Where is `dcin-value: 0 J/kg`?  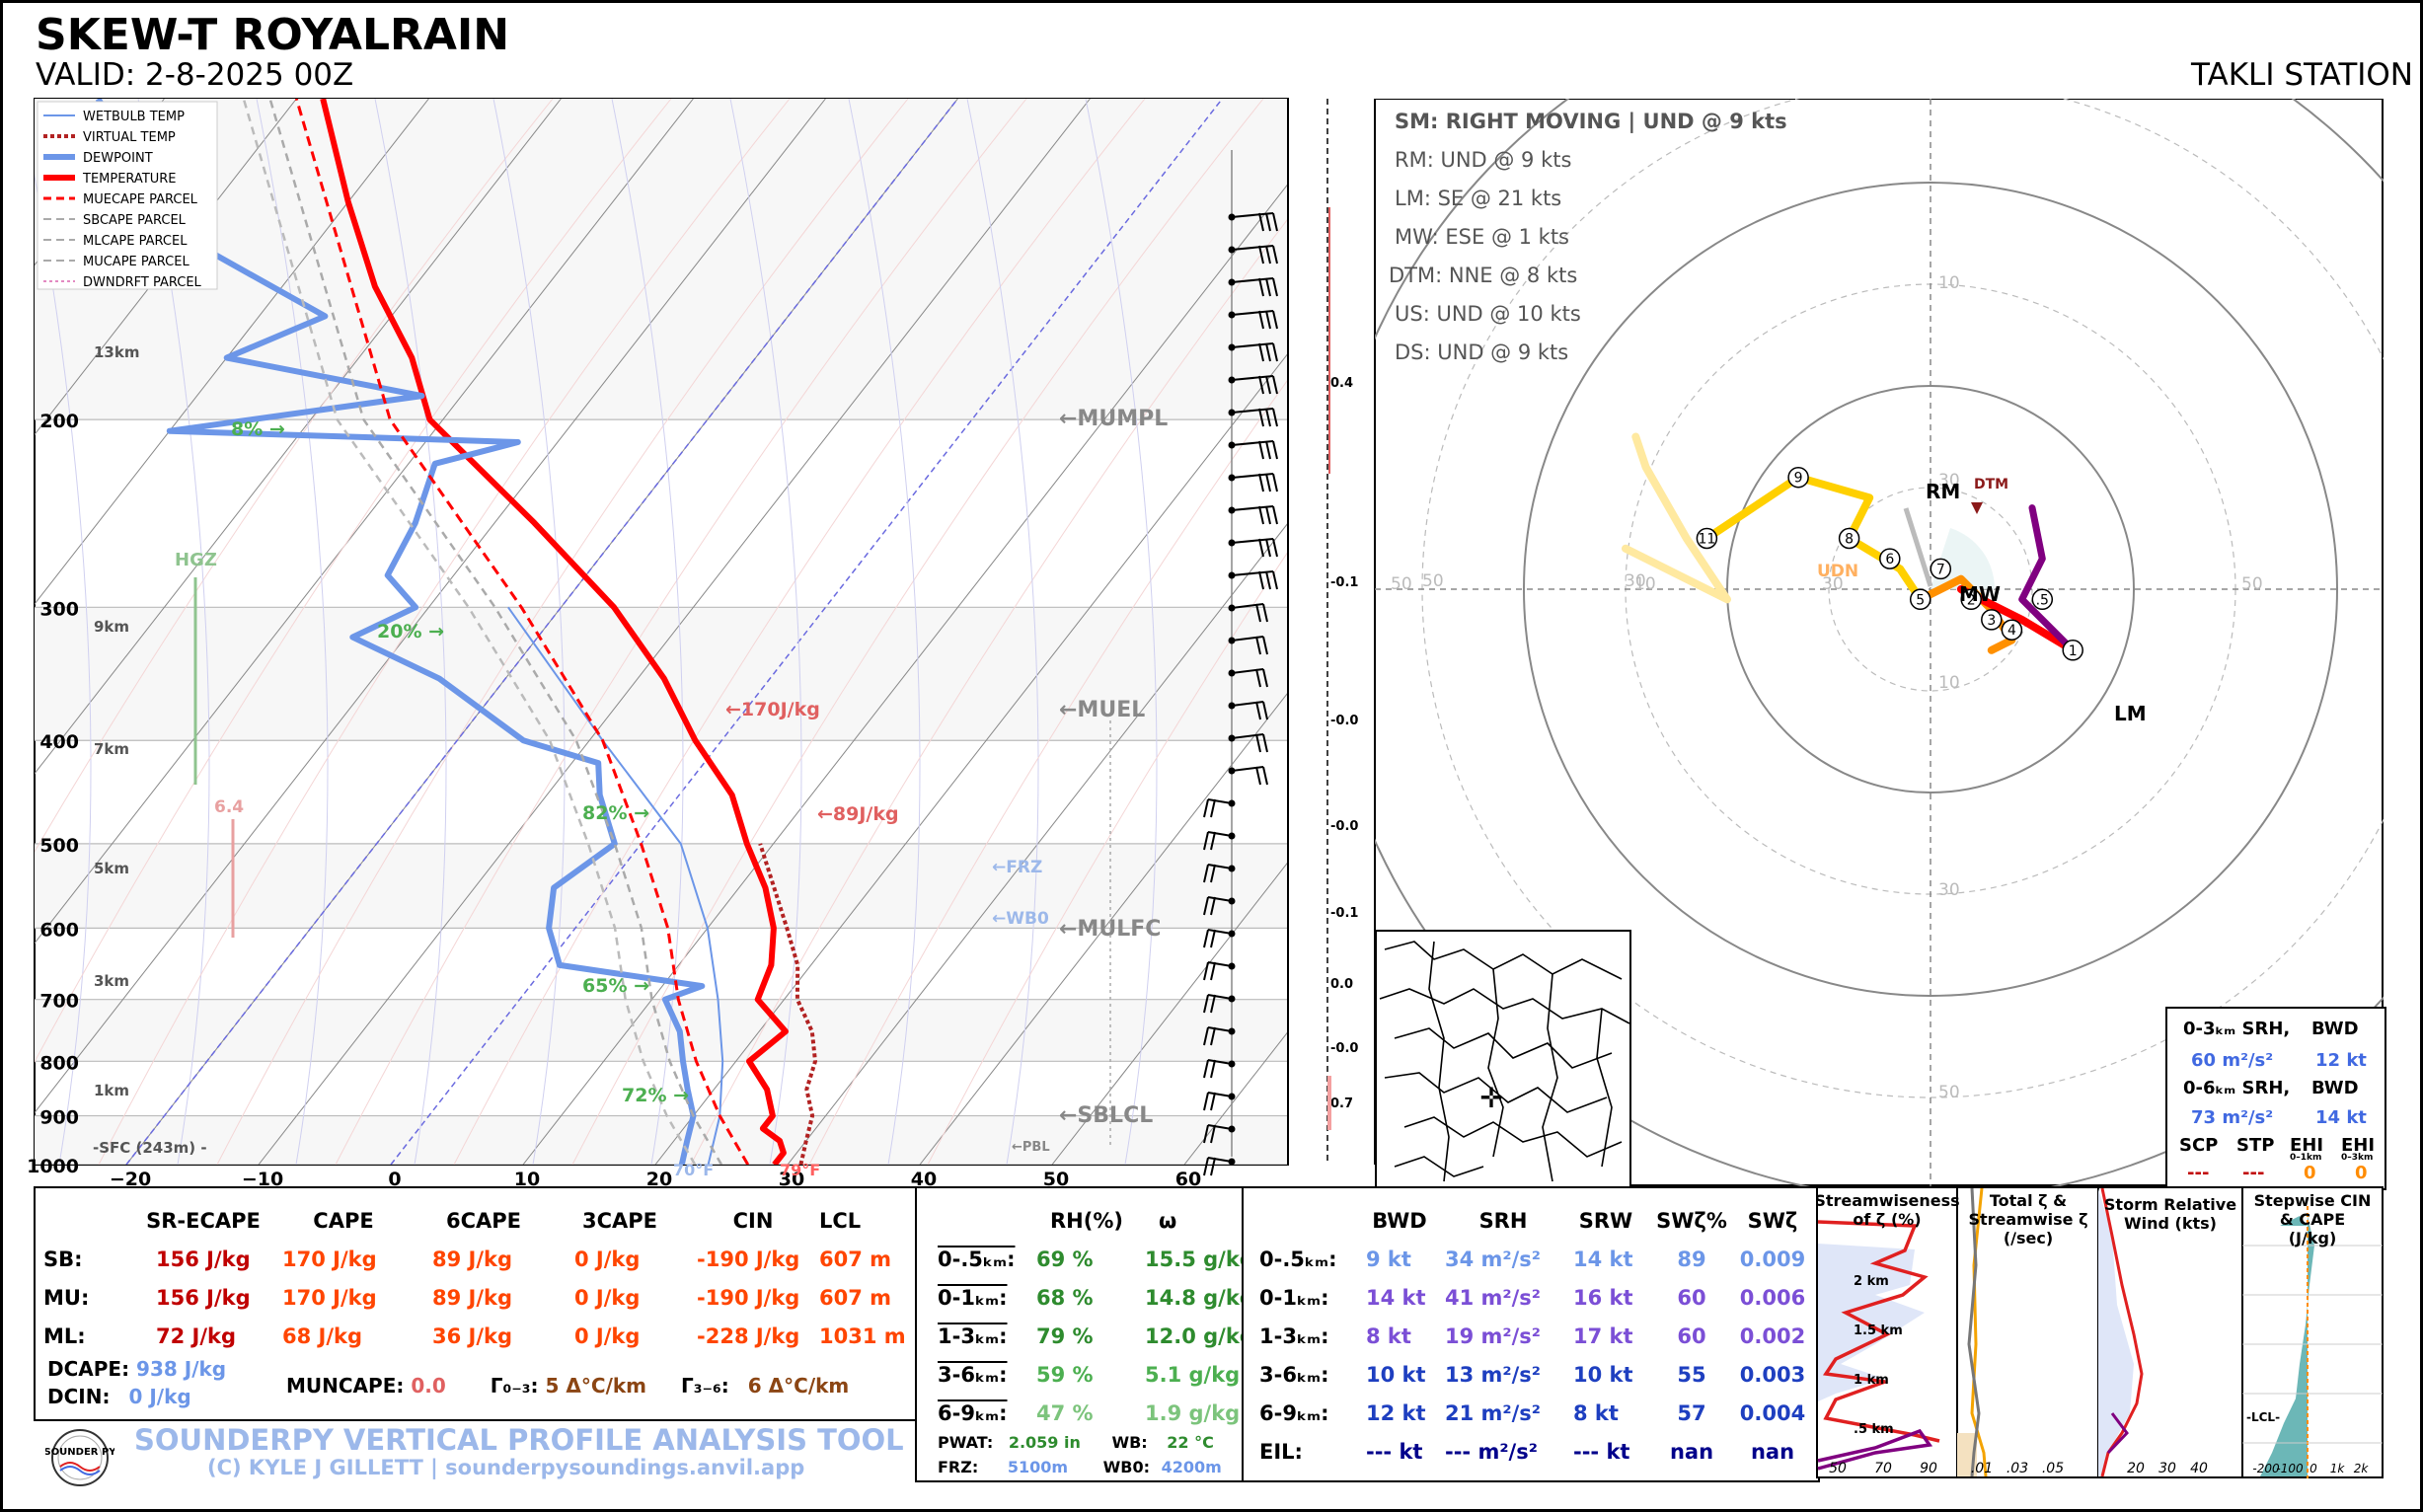
dcin-value: 0 J/kg is located at coordinates (160, 1396).